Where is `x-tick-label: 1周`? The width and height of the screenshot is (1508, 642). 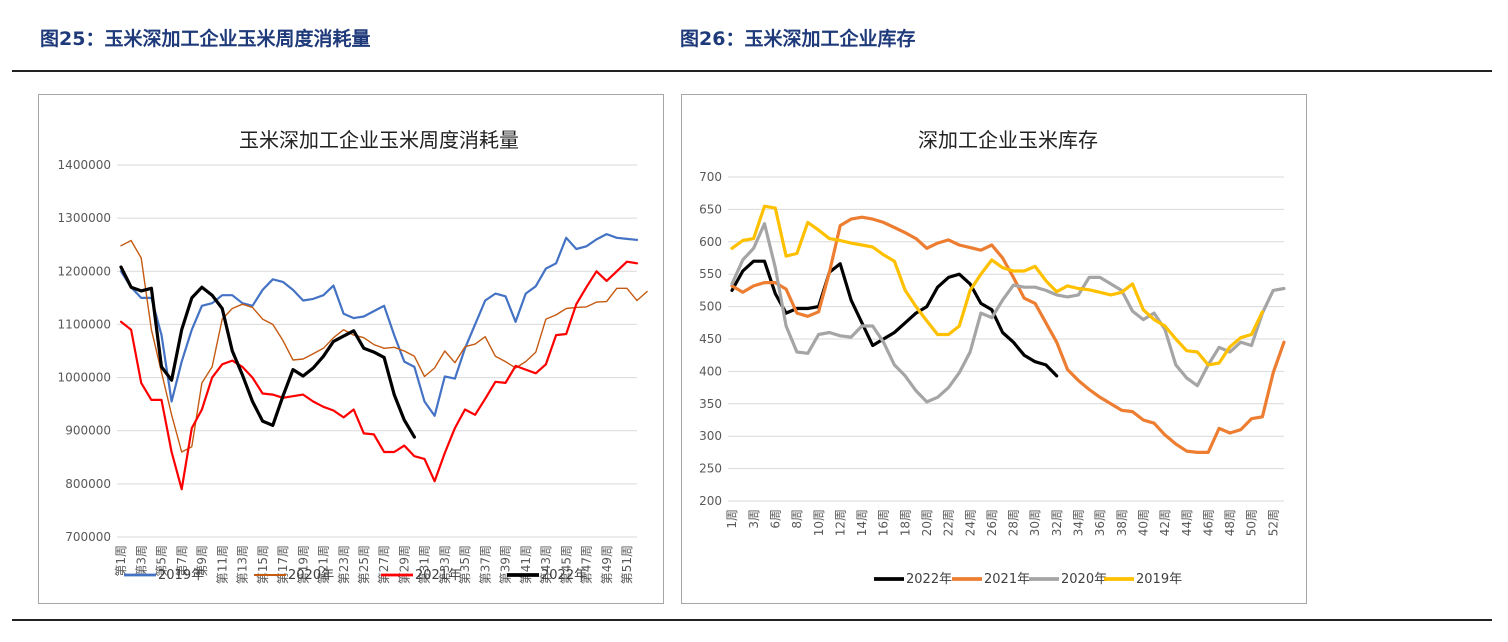 x-tick-label: 1周 is located at coordinates (732, 519).